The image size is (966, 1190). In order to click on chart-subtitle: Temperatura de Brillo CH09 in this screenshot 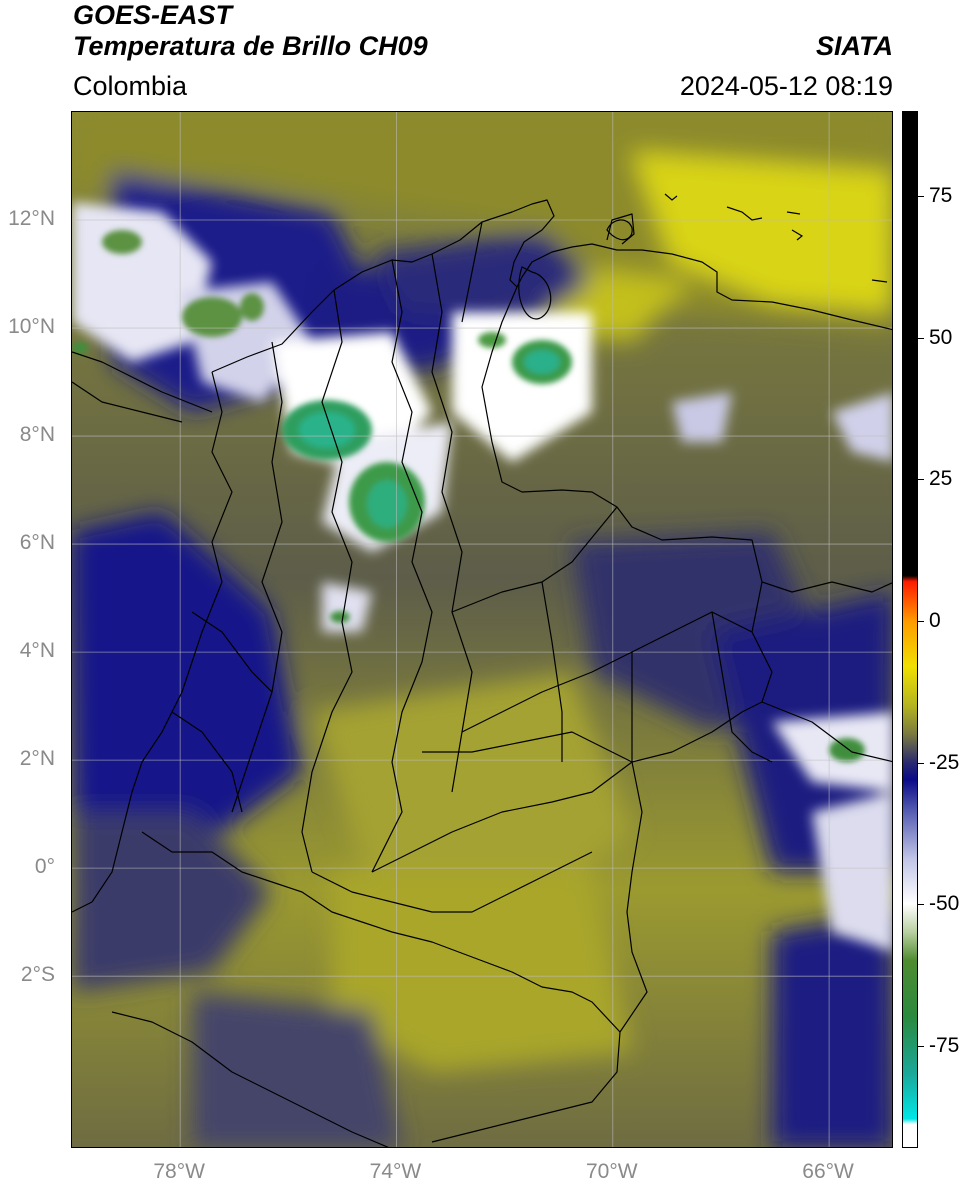, I will do `click(250, 46)`.